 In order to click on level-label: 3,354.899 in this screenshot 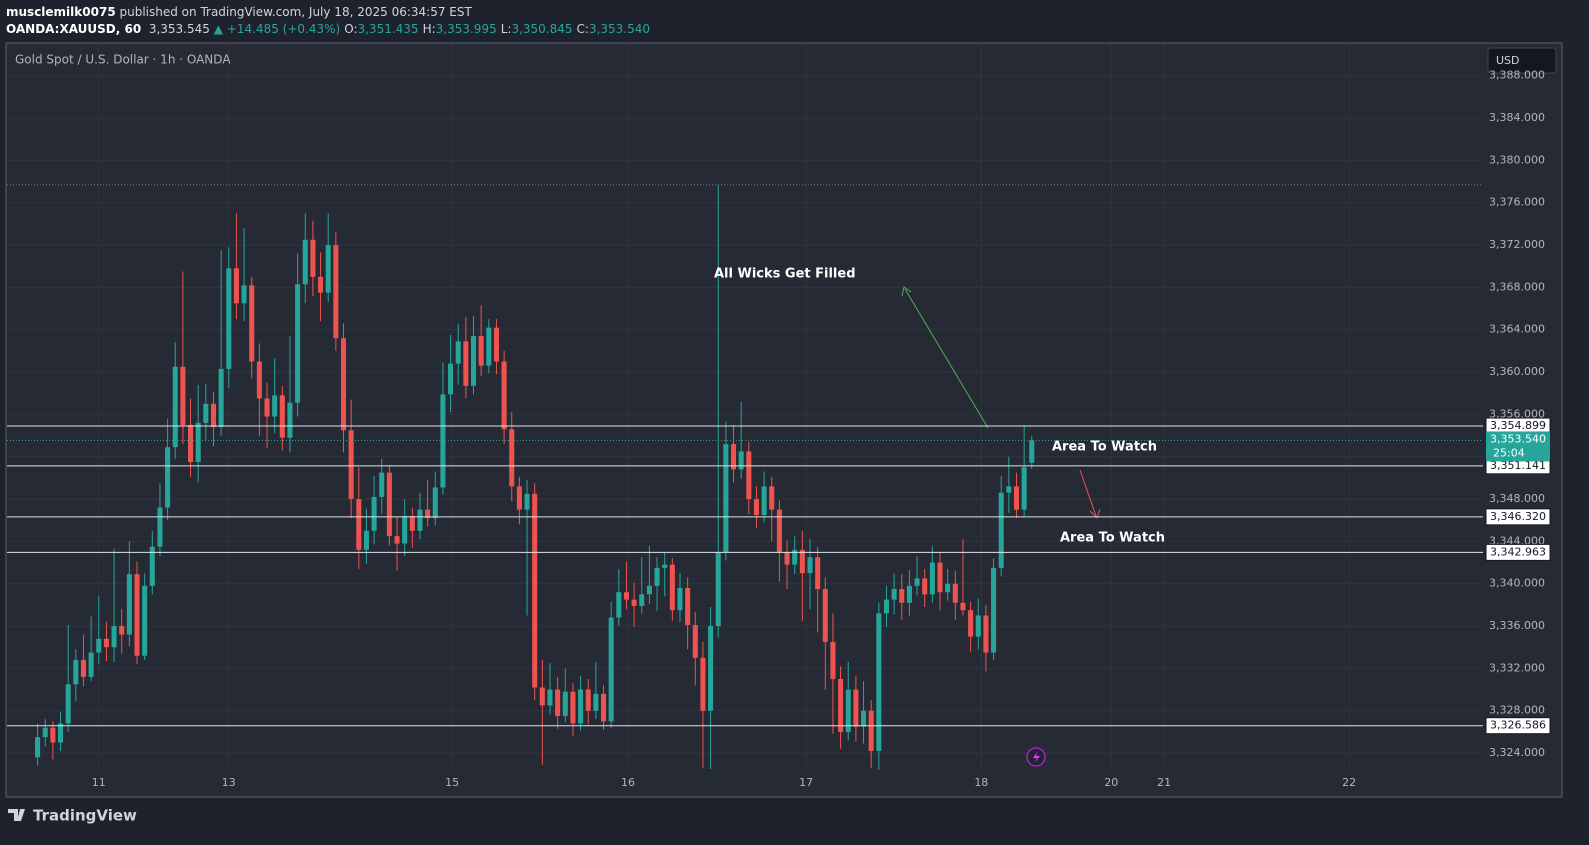, I will do `click(1518, 425)`.